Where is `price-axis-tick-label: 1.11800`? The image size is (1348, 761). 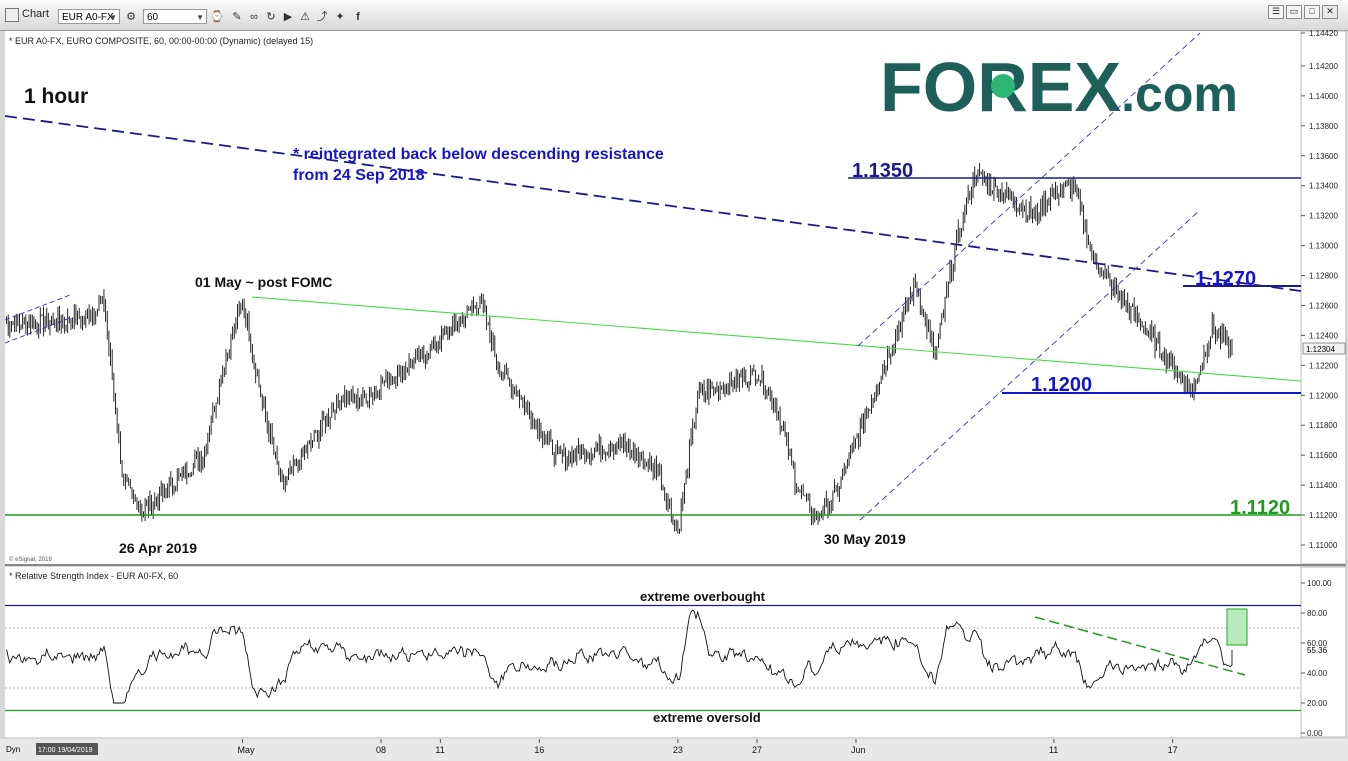
price-axis-tick-label: 1.11800 is located at coordinates (1323, 425).